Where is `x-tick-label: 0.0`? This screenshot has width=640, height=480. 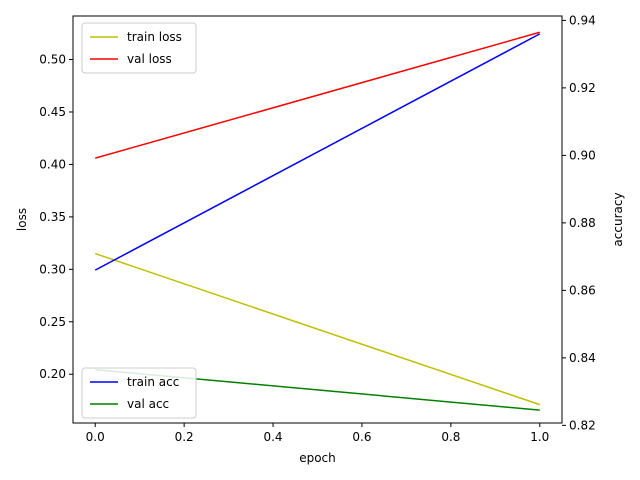 x-tick-label: 0.0 is located at coordinates (95, 437).